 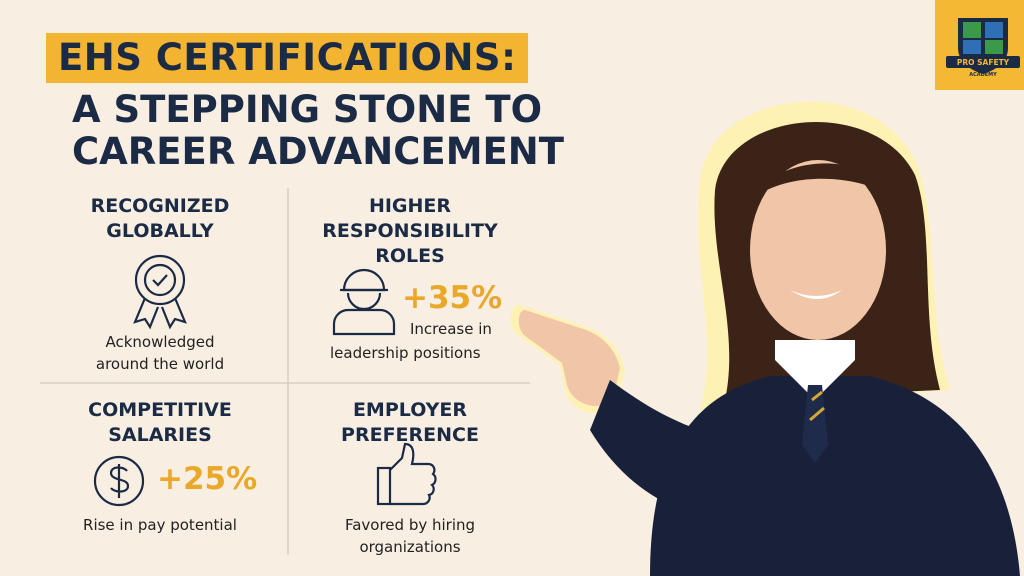 I want to click on card-description: Increase in, so click(x=451, y=329).